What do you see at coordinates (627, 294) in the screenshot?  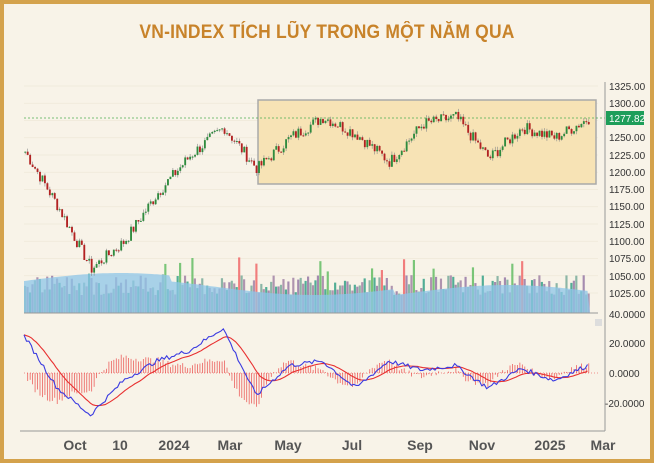 I see `price-tick: 1025.00` at bounding box center [627, 294].